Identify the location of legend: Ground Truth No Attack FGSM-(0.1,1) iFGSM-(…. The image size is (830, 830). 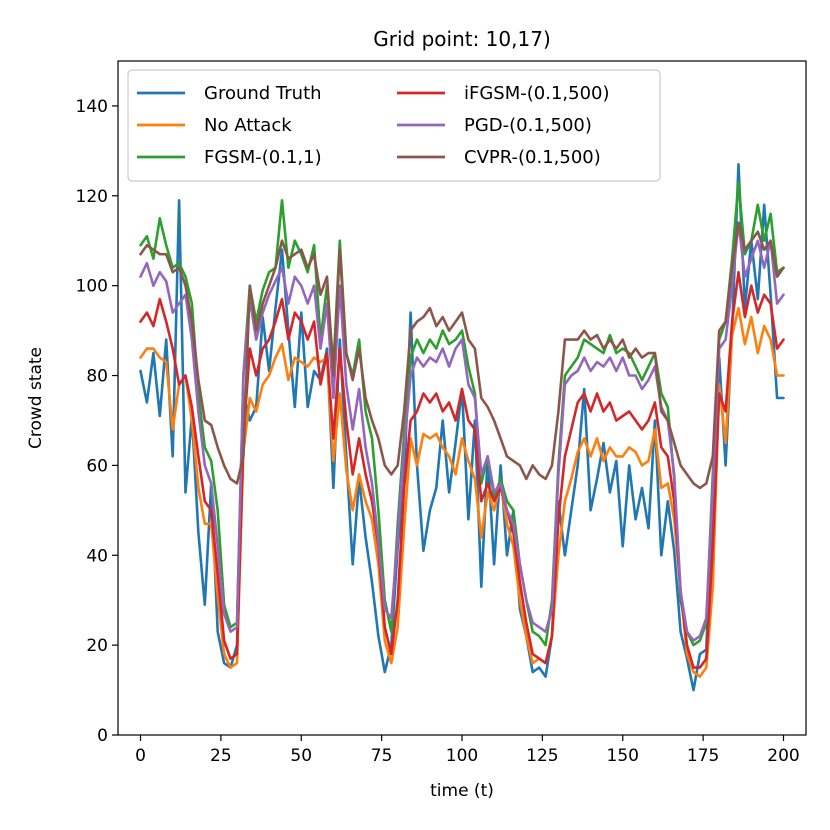
(394, 125).